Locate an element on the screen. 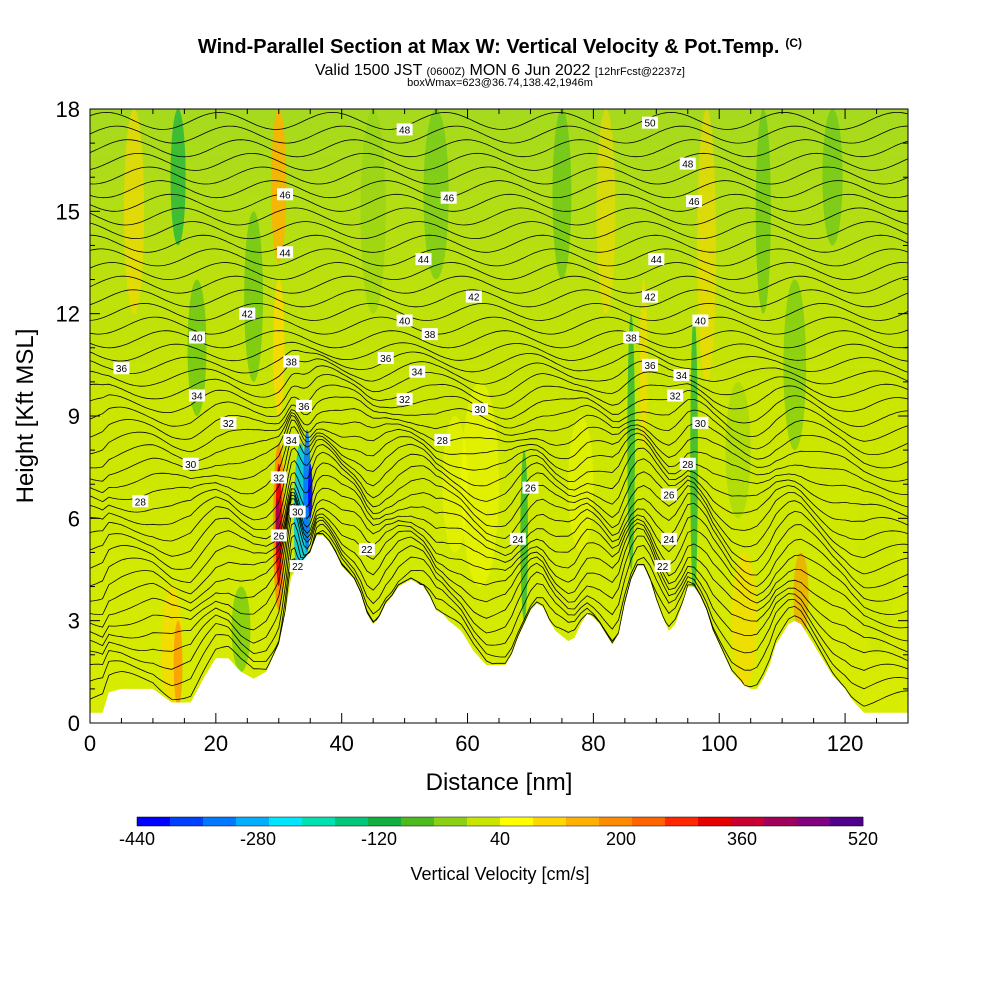  contour-label-text: 36 is located at coordinates (122, 369).